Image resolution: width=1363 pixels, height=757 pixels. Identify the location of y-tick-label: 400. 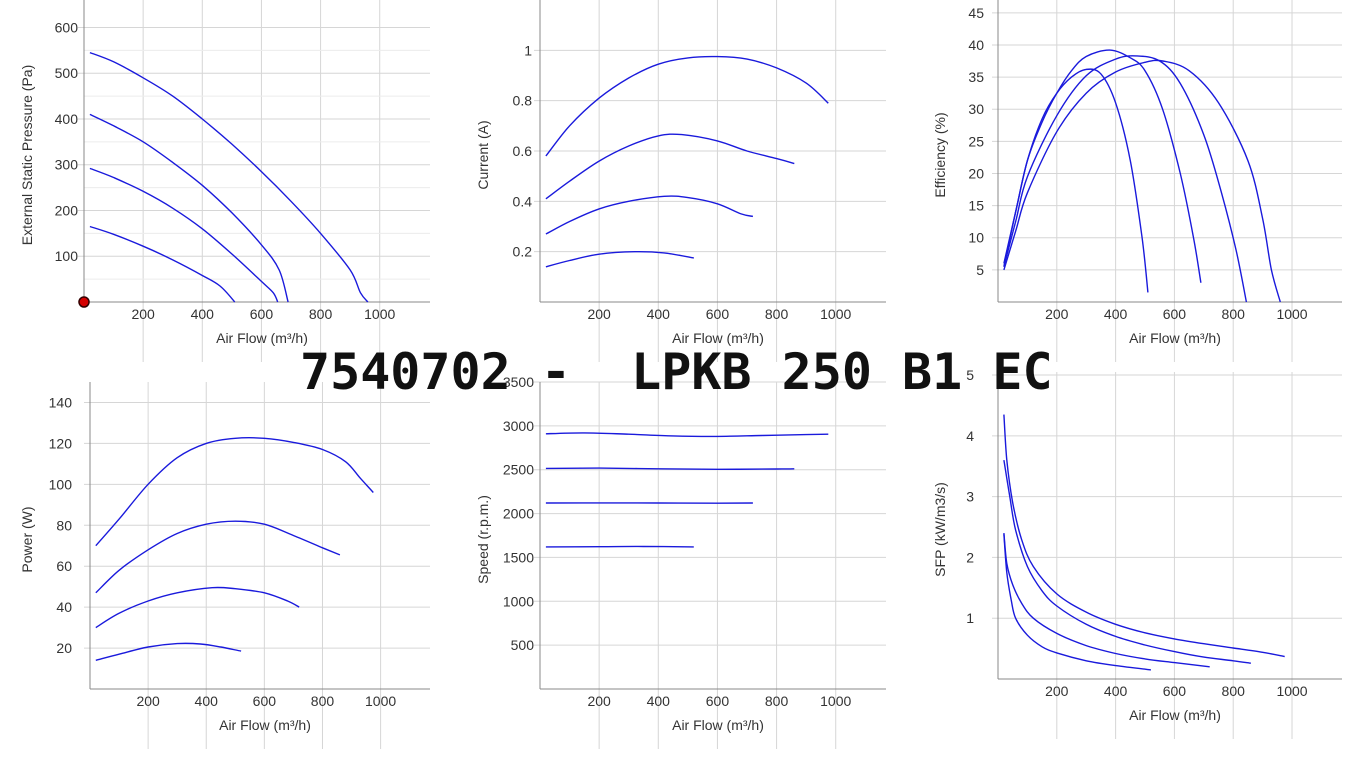
(67, 119).